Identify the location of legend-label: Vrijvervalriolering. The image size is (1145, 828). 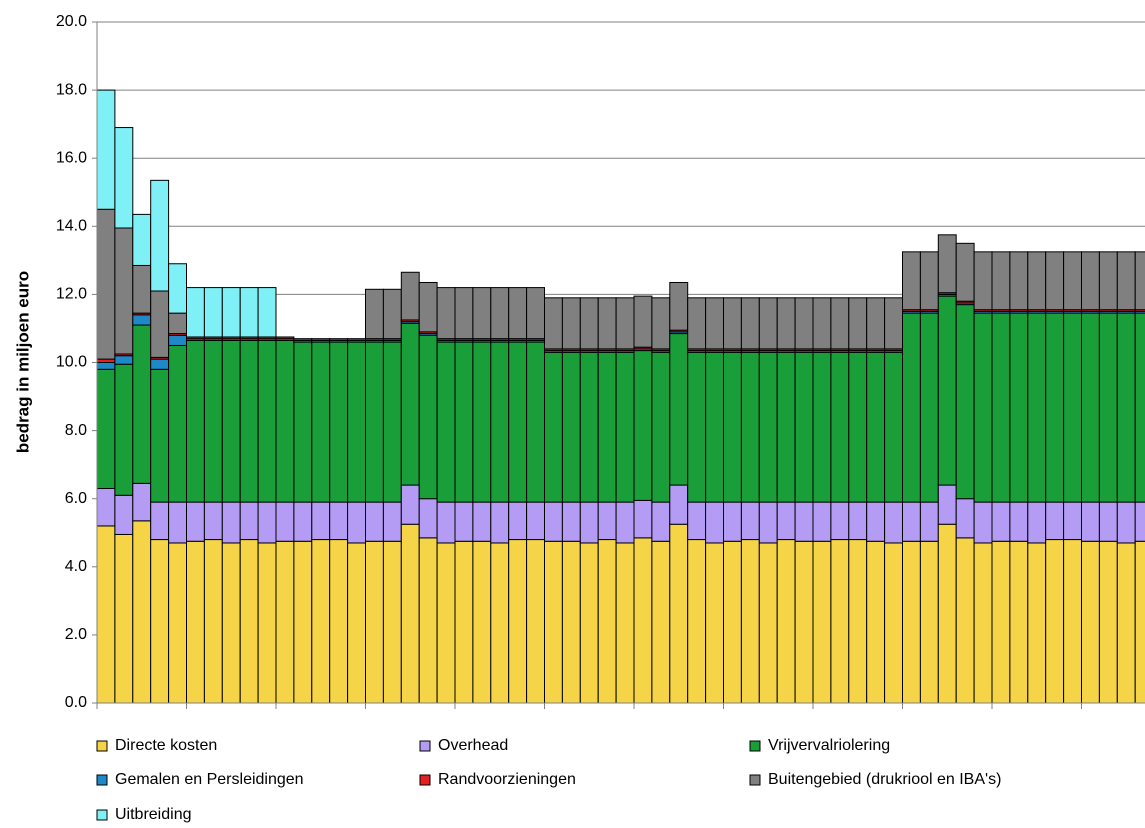
(829, 745).